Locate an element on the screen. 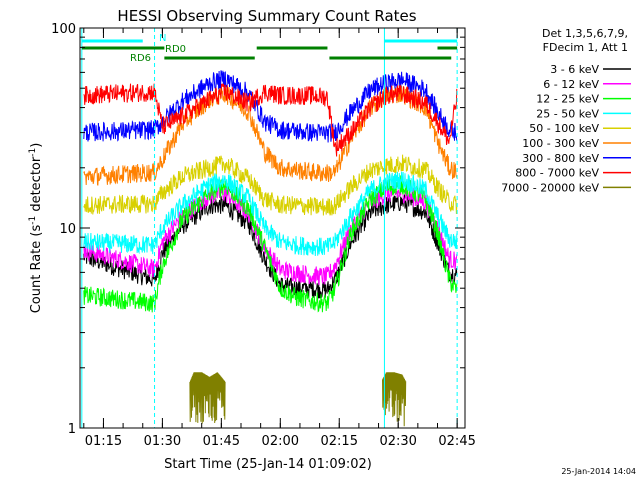  x-axis-label: Start Time (25-Jan-14 01:09:02) is located at coordinates (268, 464).